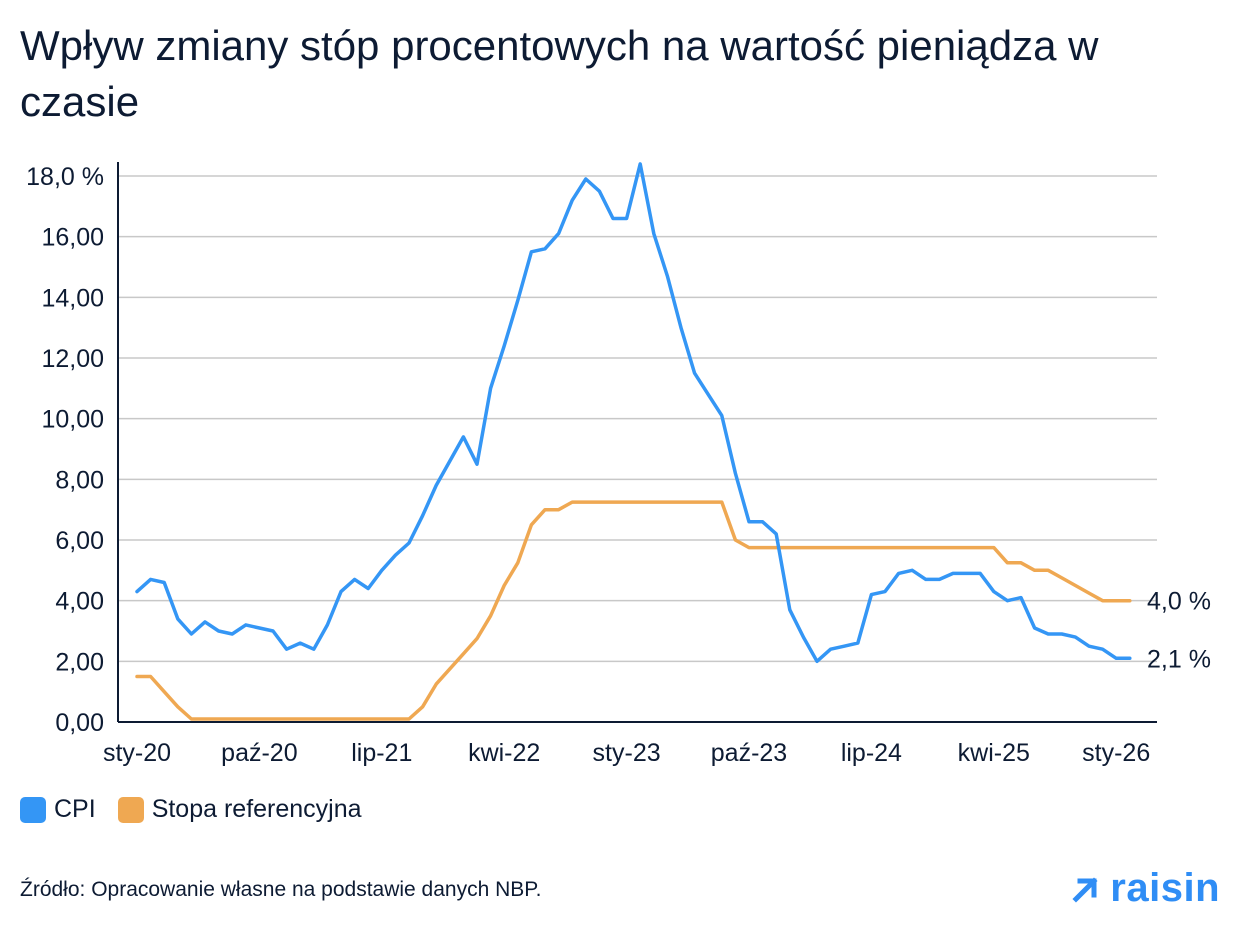 This screenshot has height=928, width=1240. I want to click on x-tick-label: paź-23, so click(749, 753).